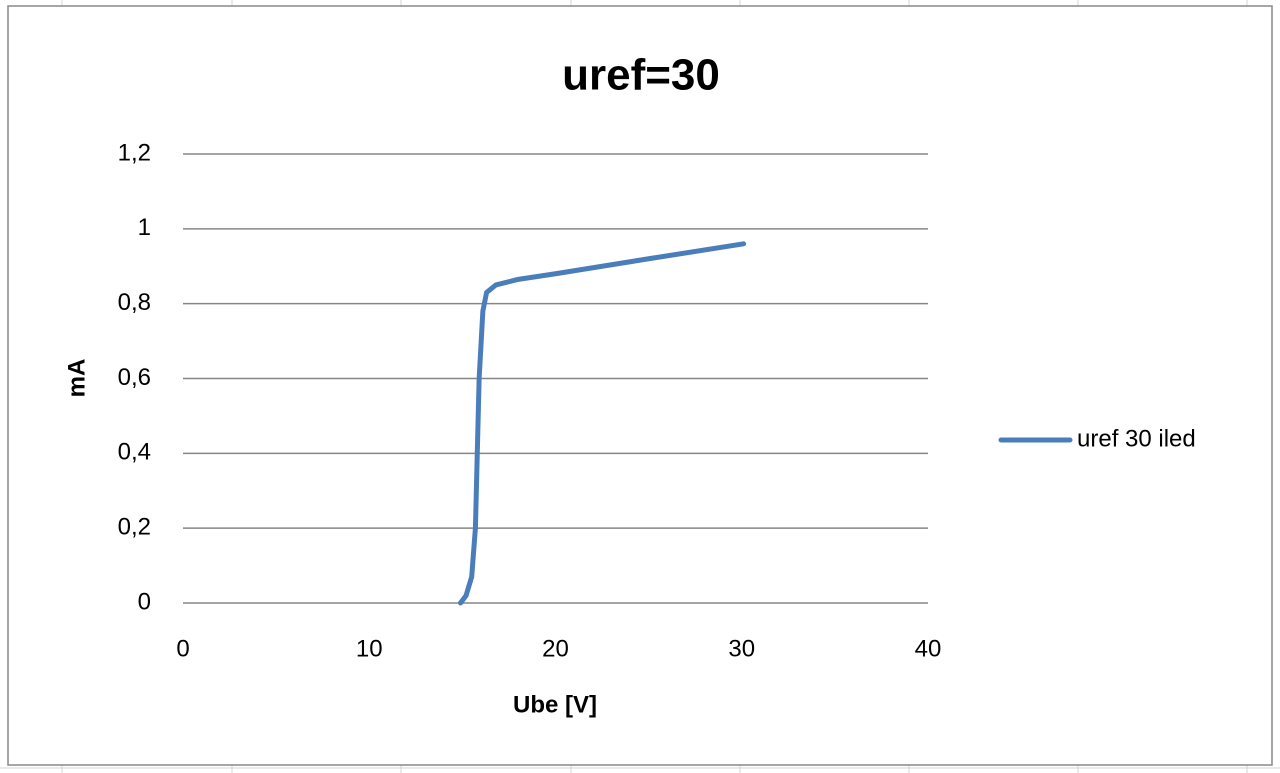  What do you see at coordinates (641, 75) in the screenshot?
I see `chart-title: uref=30` at bounding box center [641, 75].